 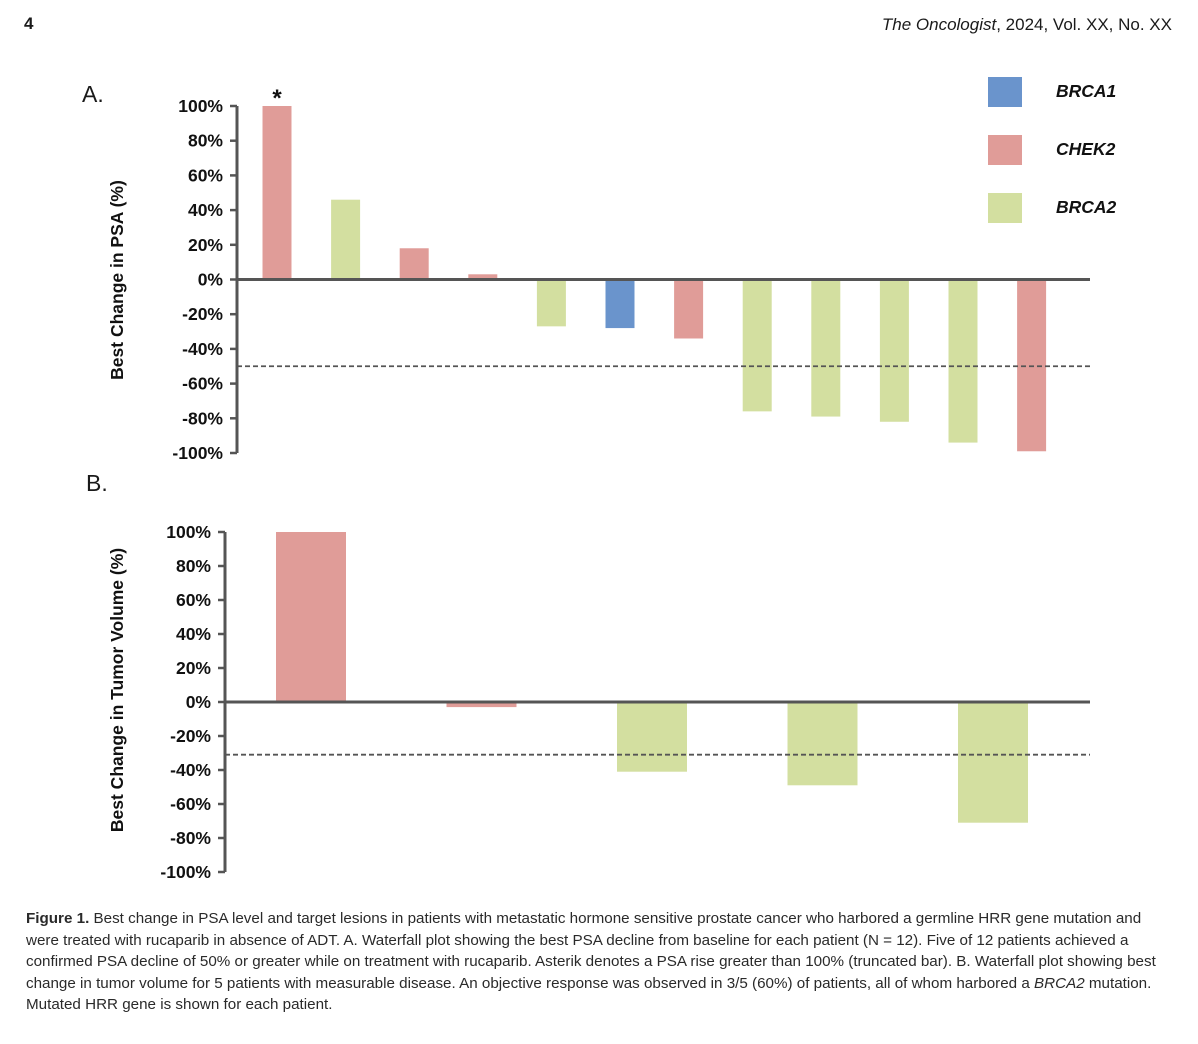 What do you see at coordinates (620, 304) in the screenshot?
I see `bar-brca1` at bounding box center [620, 304].